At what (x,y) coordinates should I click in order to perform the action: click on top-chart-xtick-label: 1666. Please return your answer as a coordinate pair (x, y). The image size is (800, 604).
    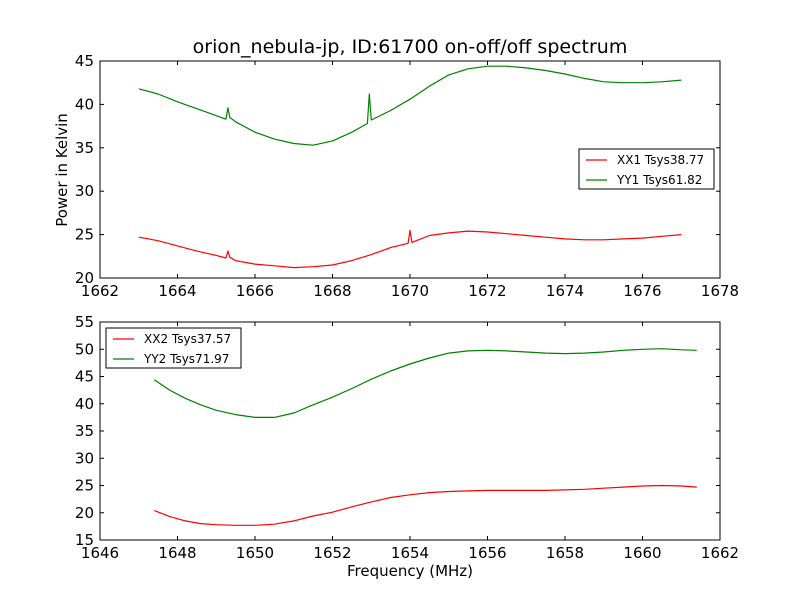
    Looking at the image, I should click on (255, 291).